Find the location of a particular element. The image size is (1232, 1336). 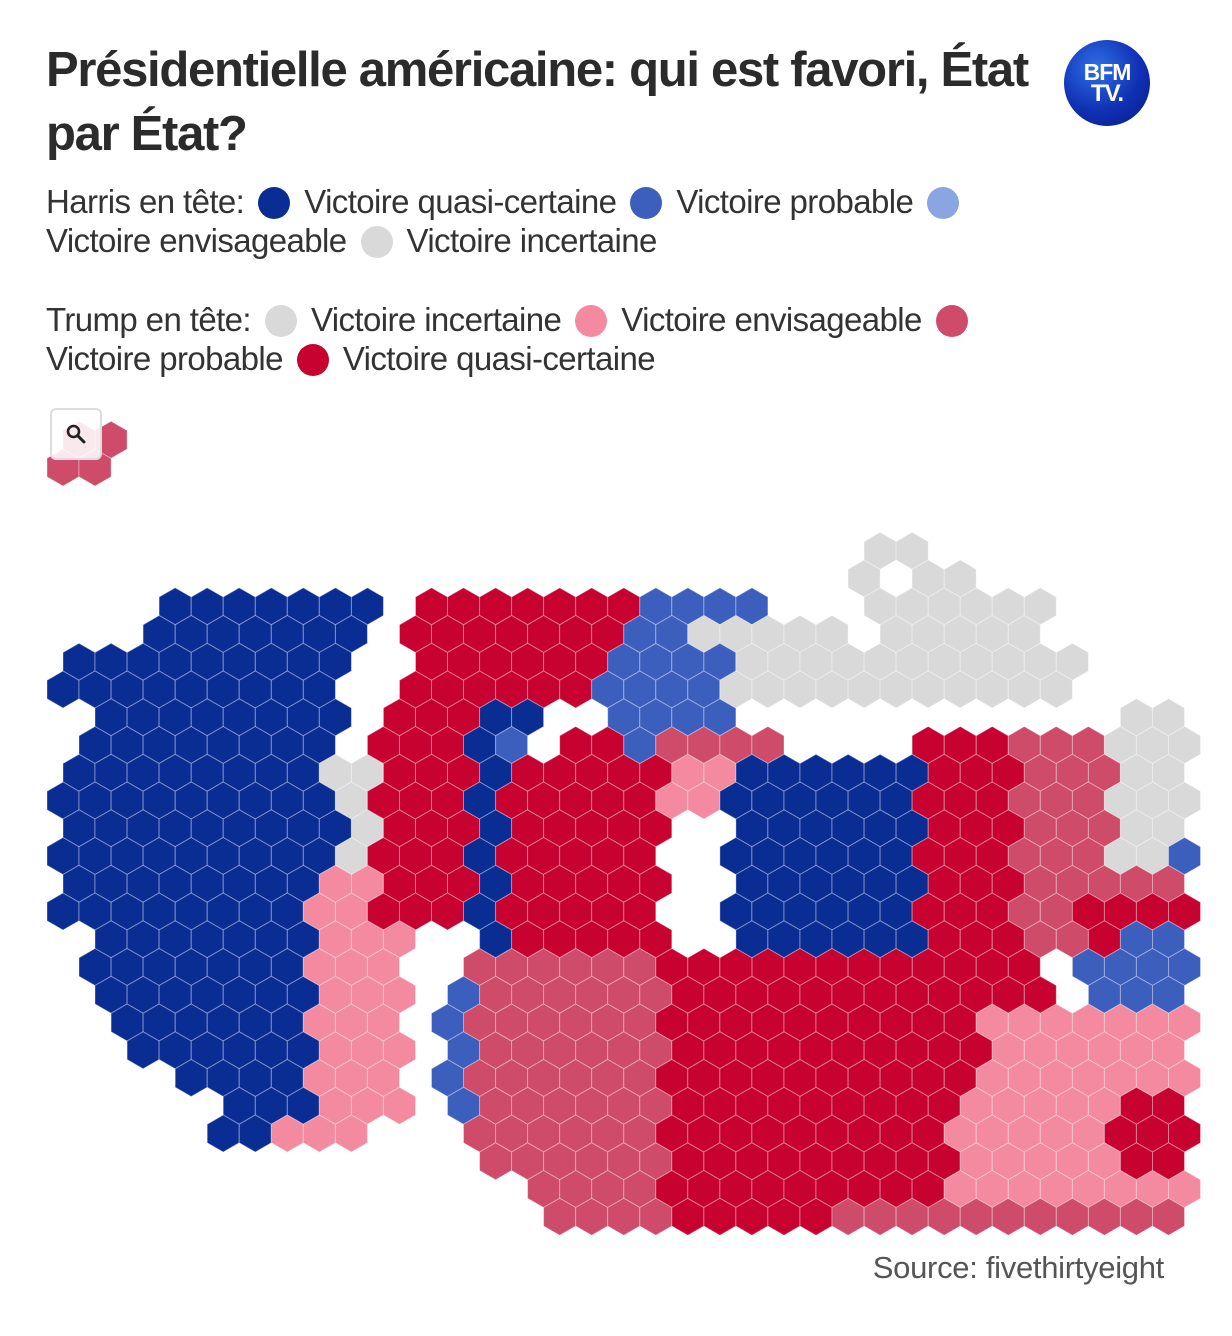

legend-label-trump-quasi-certaine: Victoire quasi-certaine is located at coordinates (499, 358).